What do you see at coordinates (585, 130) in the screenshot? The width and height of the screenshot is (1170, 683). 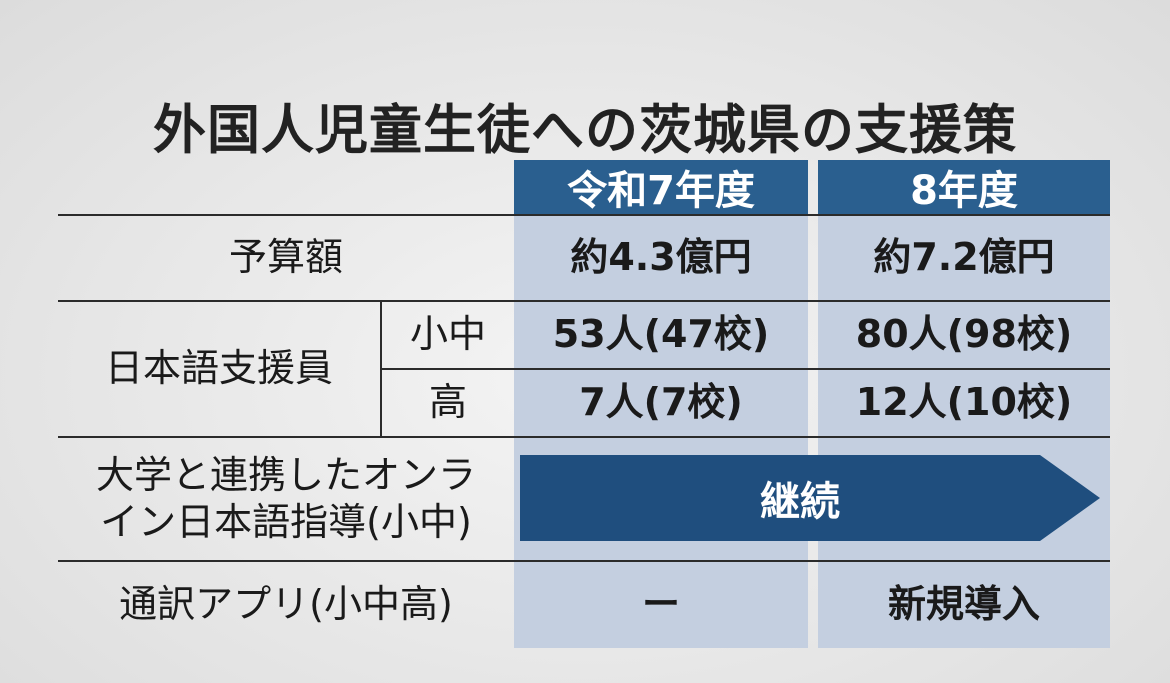 I see `page-title: 外国人児童生徒への茨城県の支援策` at bounding box center [585, 130].